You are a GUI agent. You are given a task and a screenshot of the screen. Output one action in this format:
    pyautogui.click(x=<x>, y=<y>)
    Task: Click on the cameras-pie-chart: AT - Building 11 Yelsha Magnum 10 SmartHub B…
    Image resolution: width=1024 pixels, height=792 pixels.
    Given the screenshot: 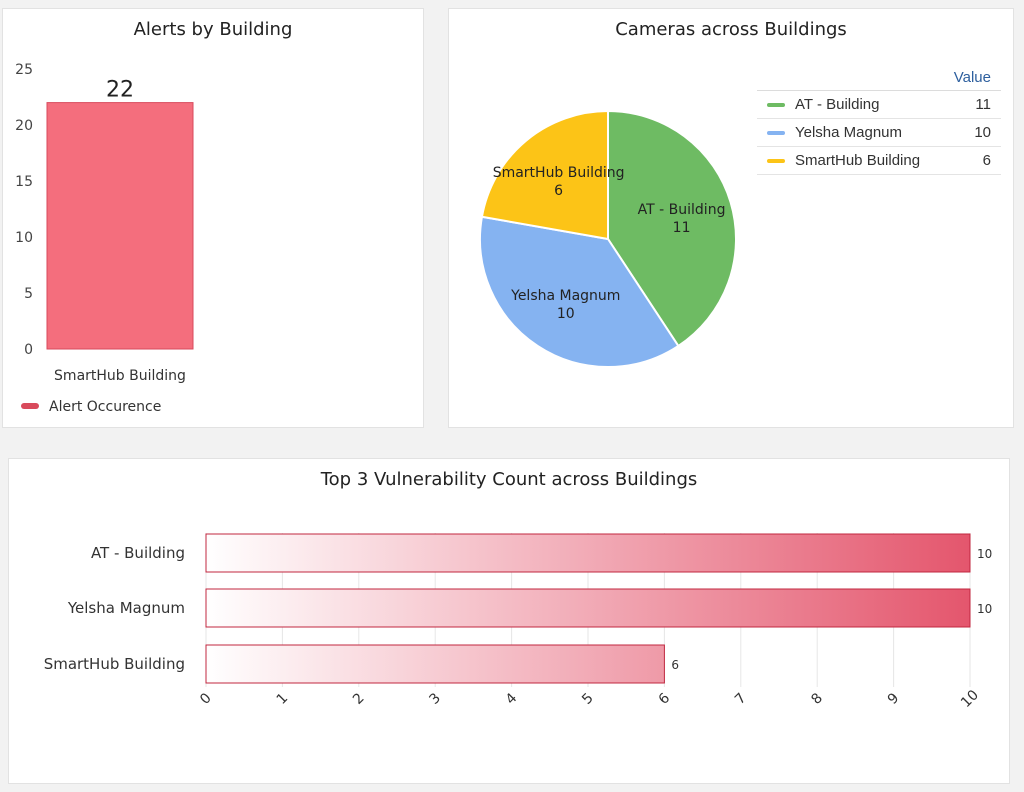 What is the action you would take?
    pyautogui.click(x=608, y=238)
    